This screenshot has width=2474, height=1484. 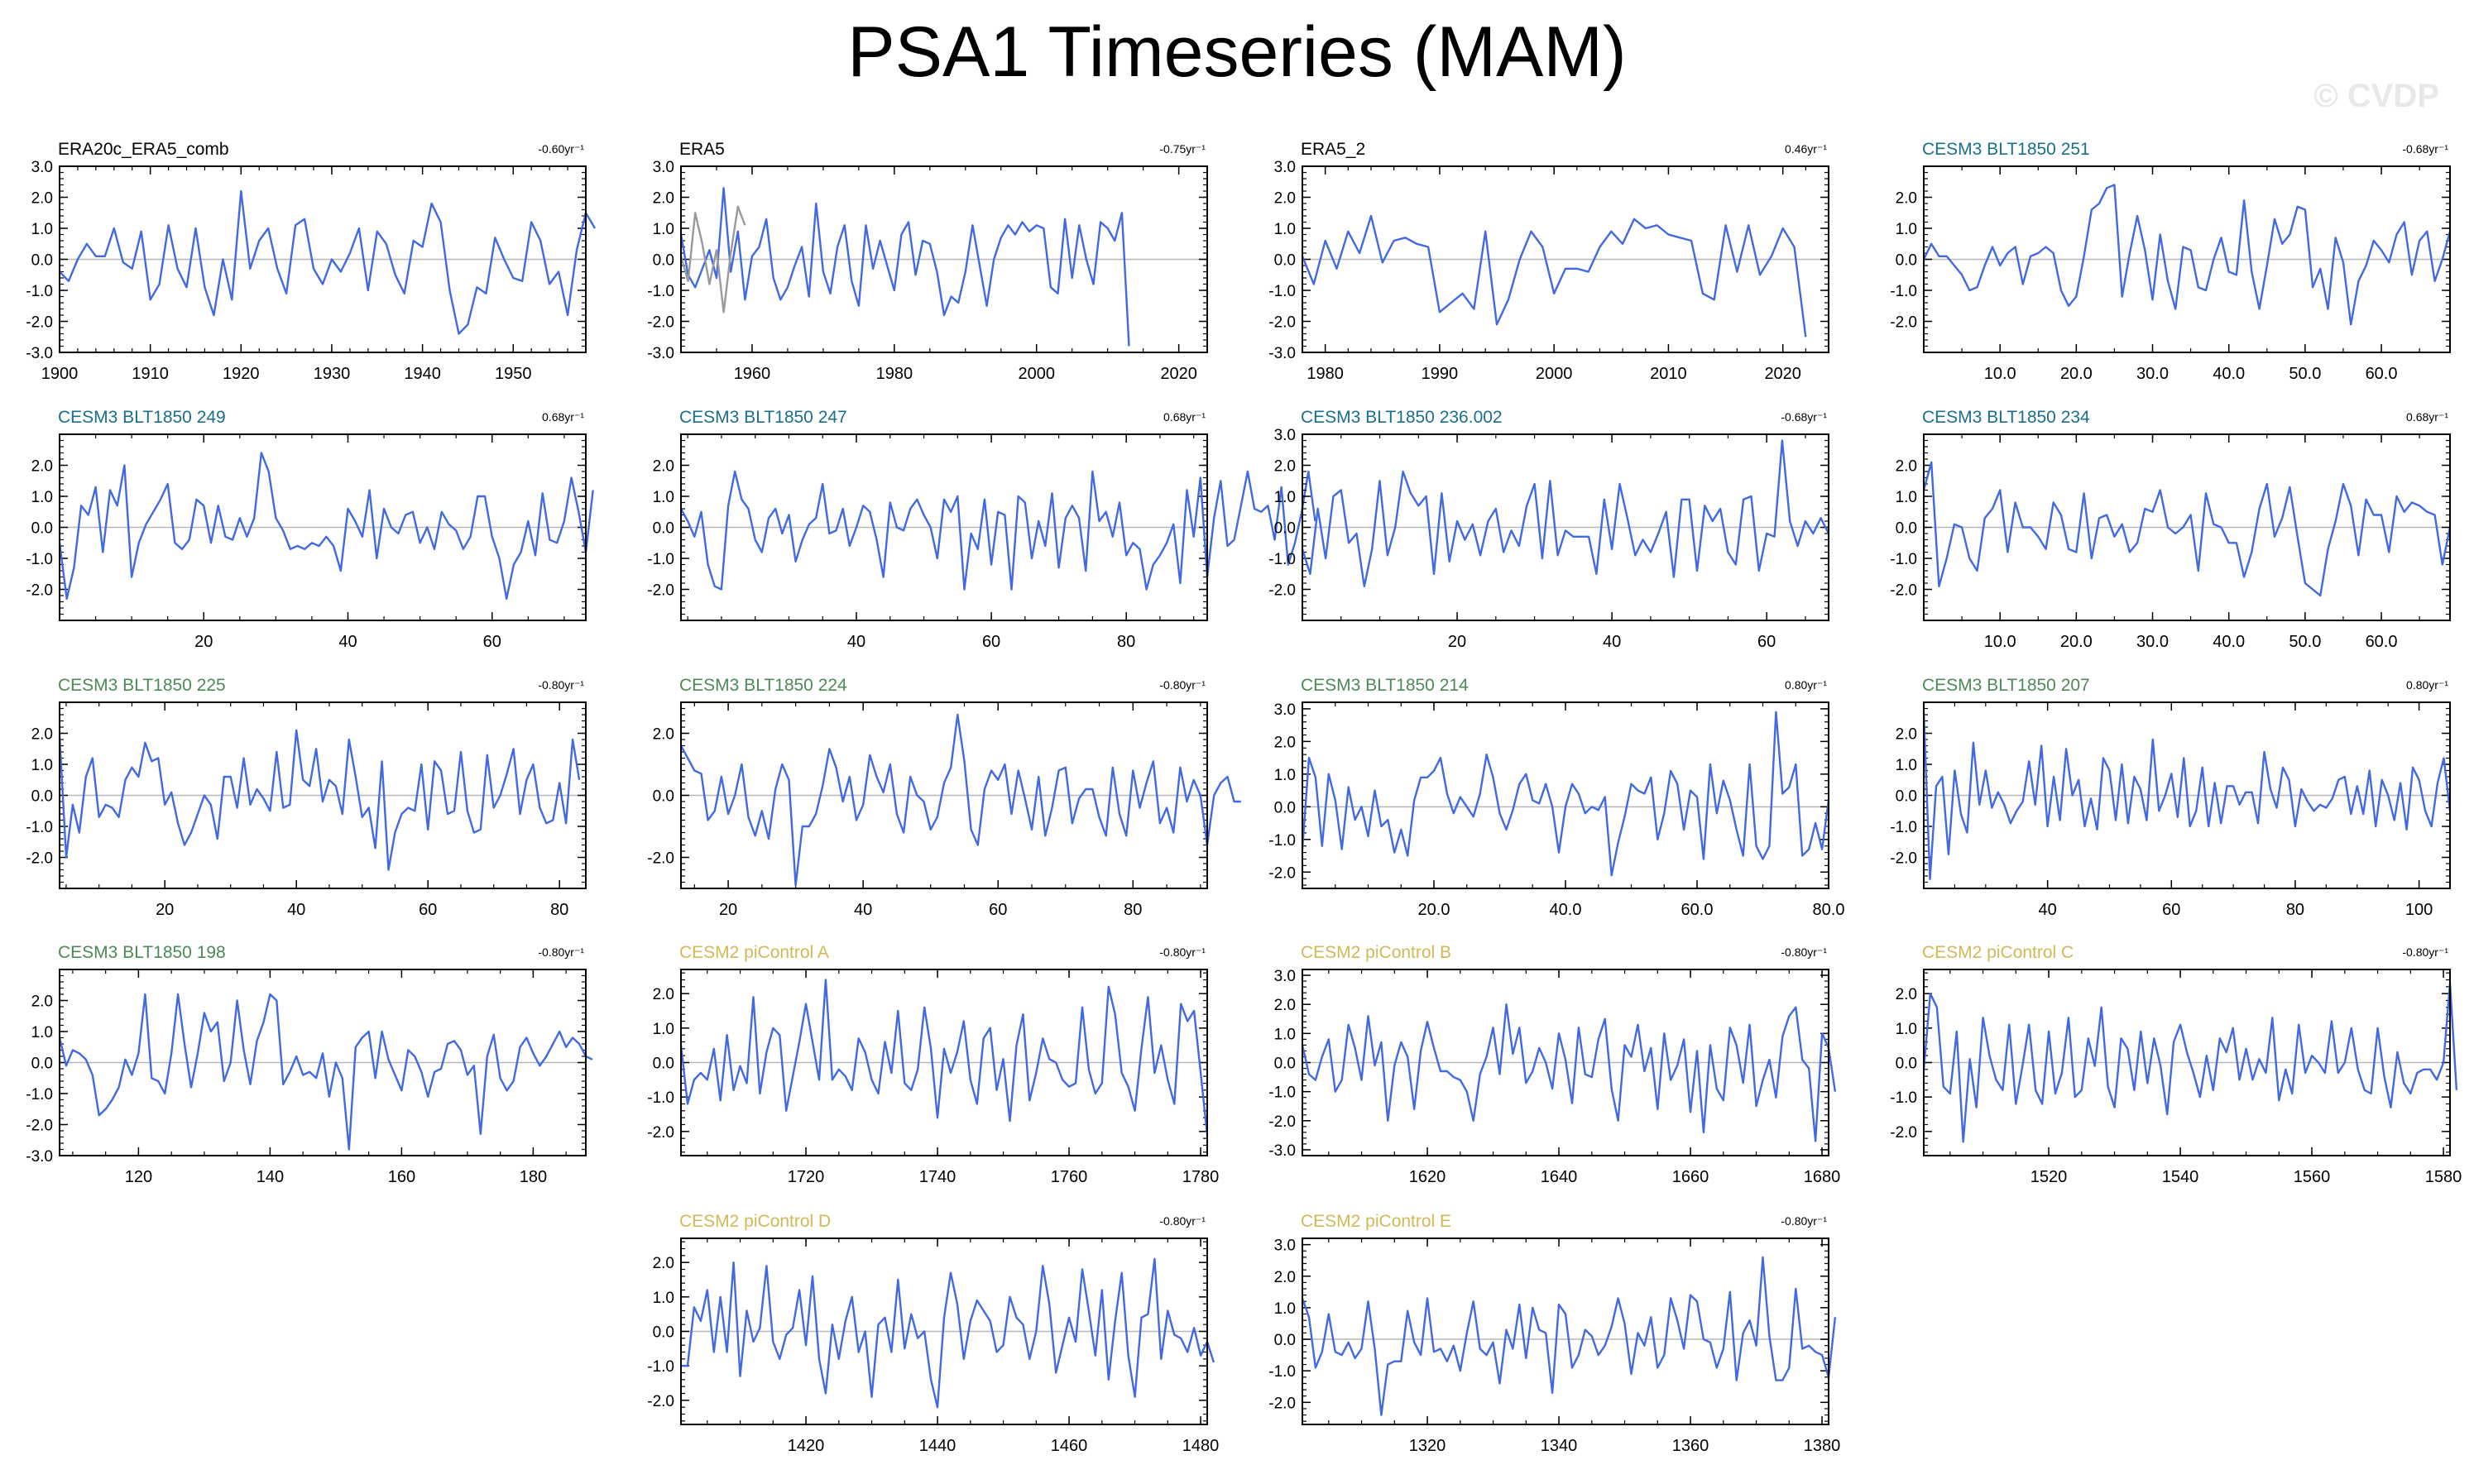 What do you see at coordinates (2444, 1177) in the screenshot?
I see `x-tick-label: 1580` at bounding box center [2444, 1177].